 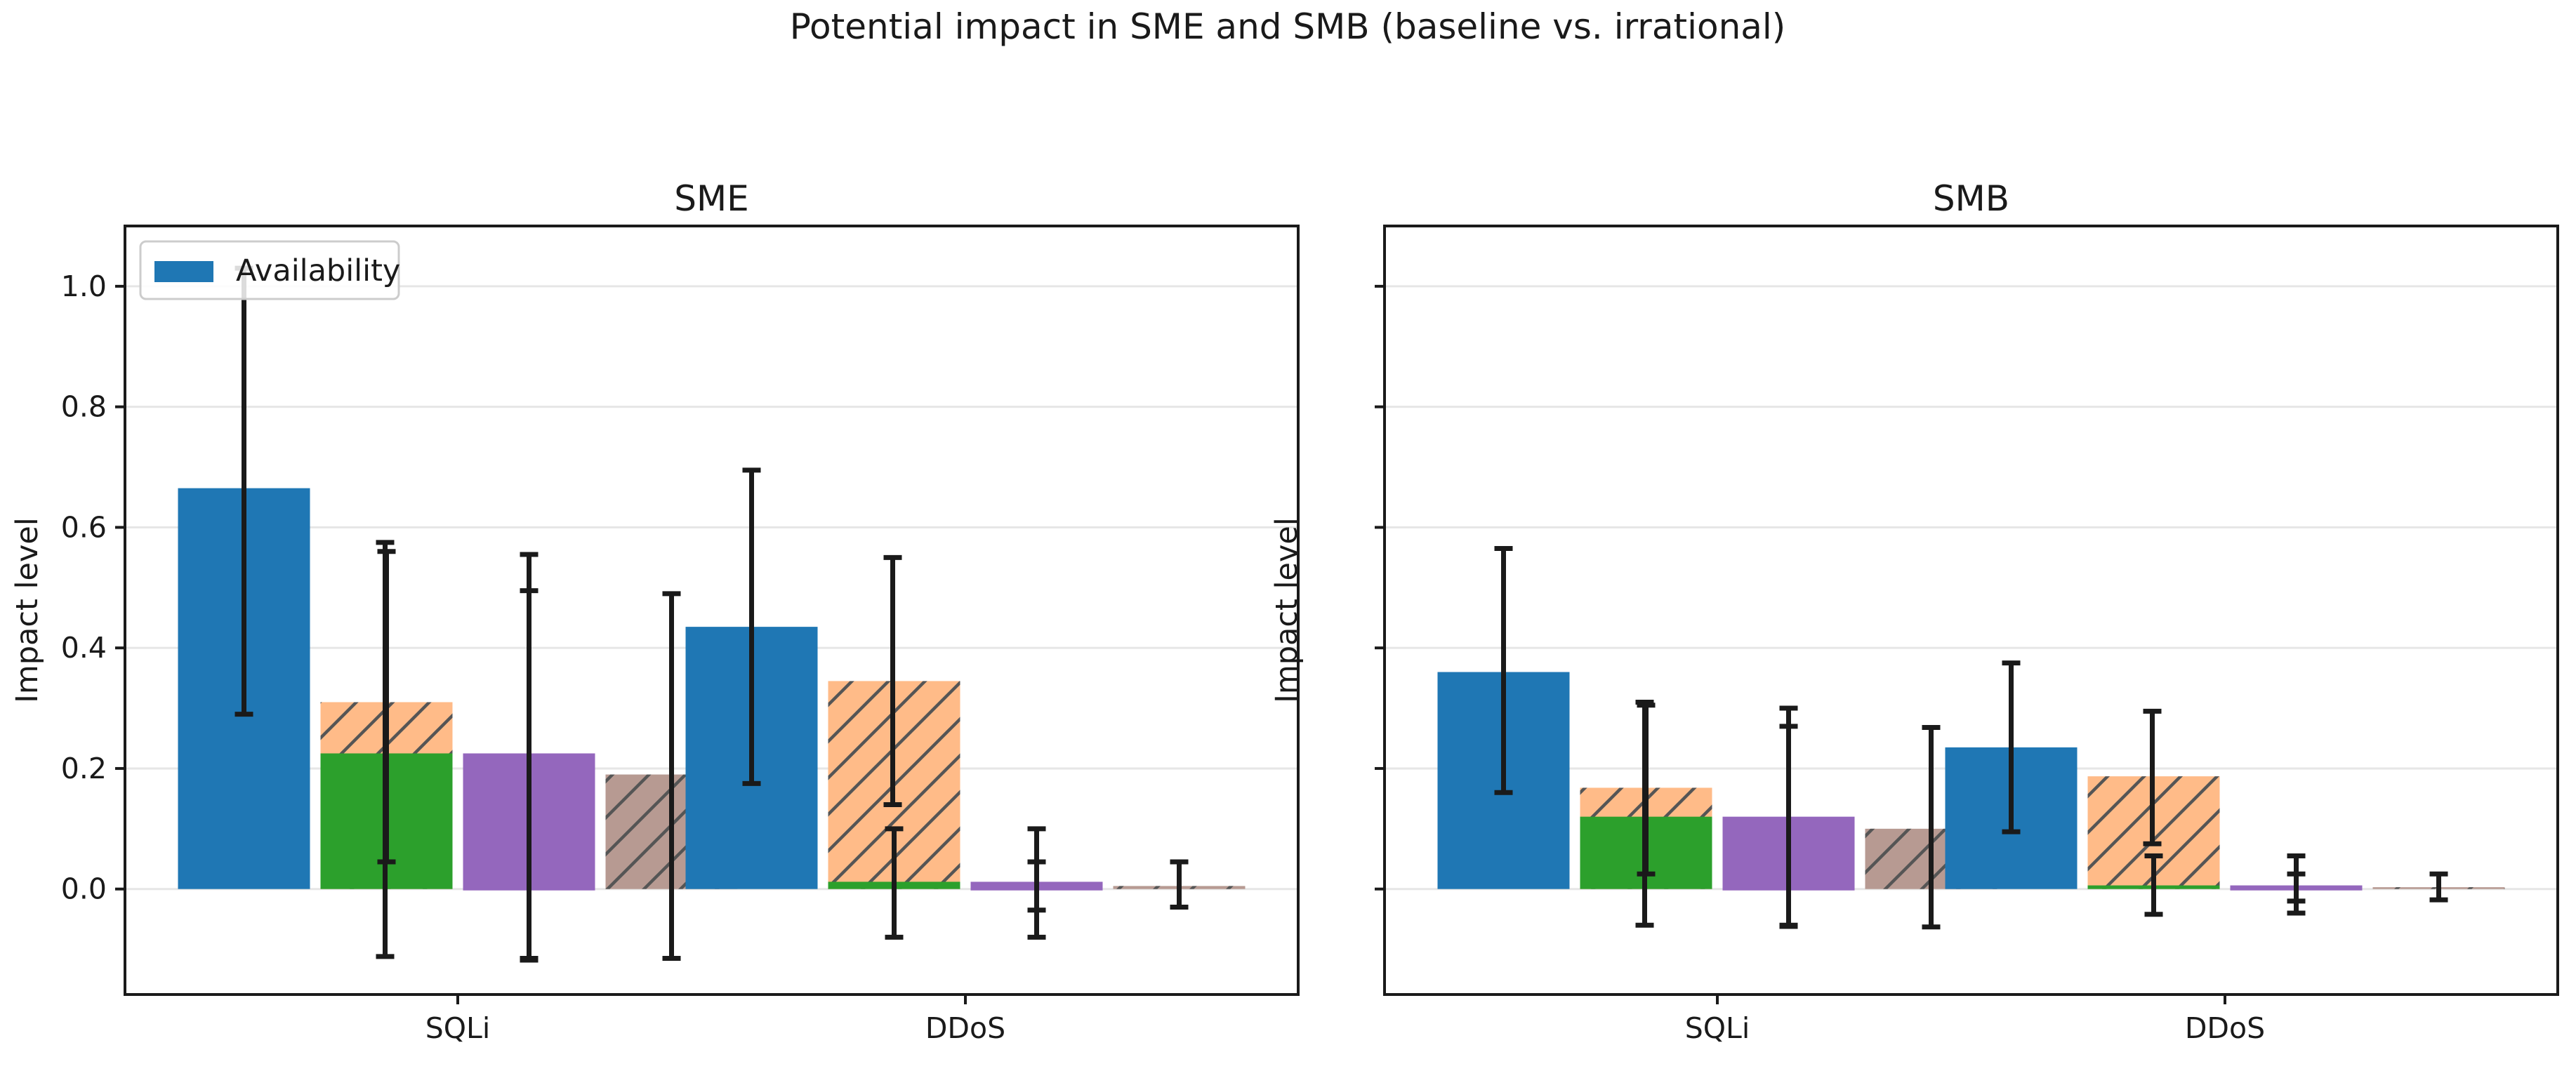 I want to click on y-tick-label: 0.4, so click(x=84, y=648).